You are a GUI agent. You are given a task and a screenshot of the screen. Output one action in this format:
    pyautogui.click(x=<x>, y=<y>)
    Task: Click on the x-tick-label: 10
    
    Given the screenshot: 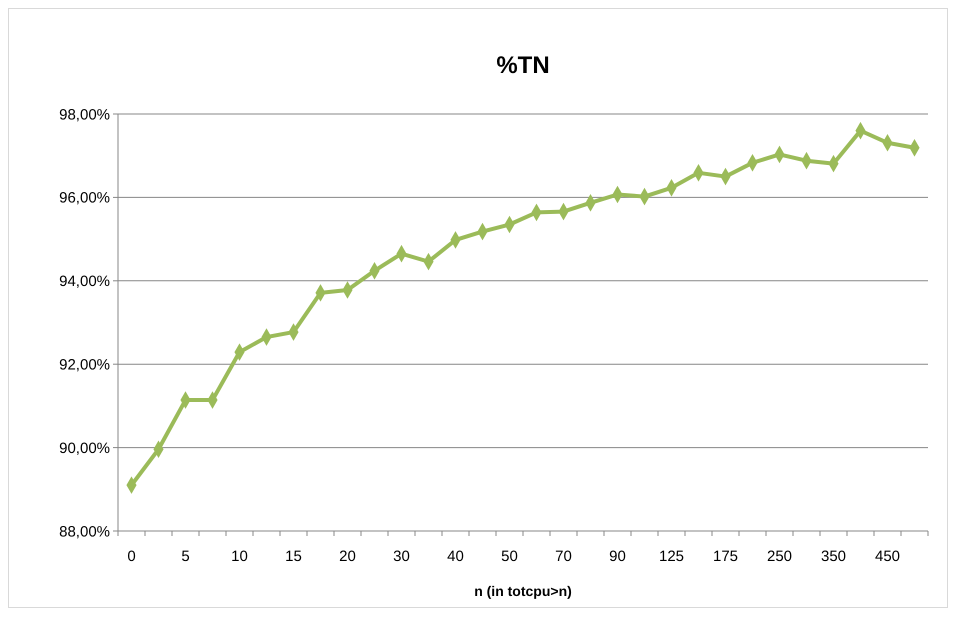 What is the action you would take?
    pyautogui.click(x=239, y=556)
    